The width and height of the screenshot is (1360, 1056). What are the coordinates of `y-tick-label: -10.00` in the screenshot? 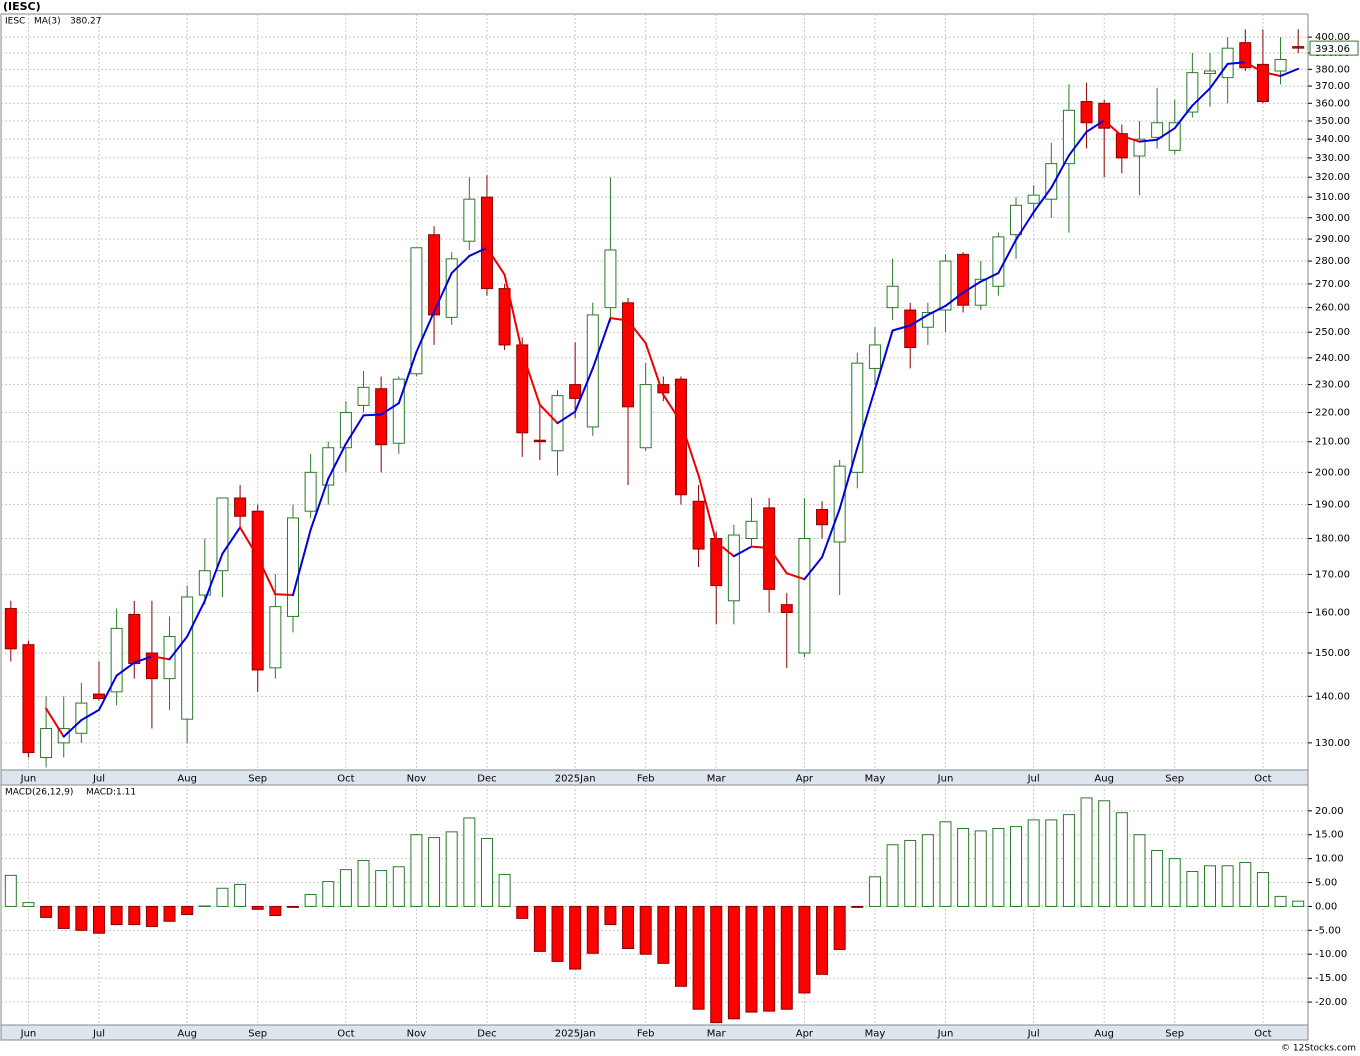 It's located at (1331, 954).